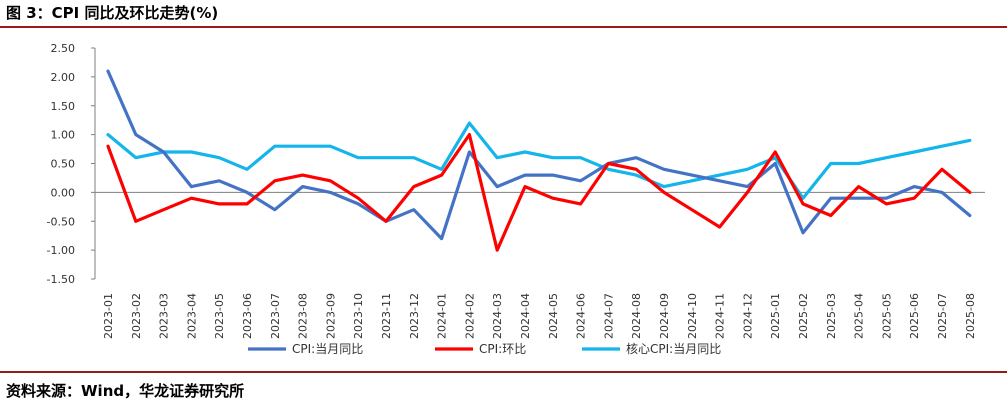  I want to click on y-tick-label: -1.00, so click(61, 250).